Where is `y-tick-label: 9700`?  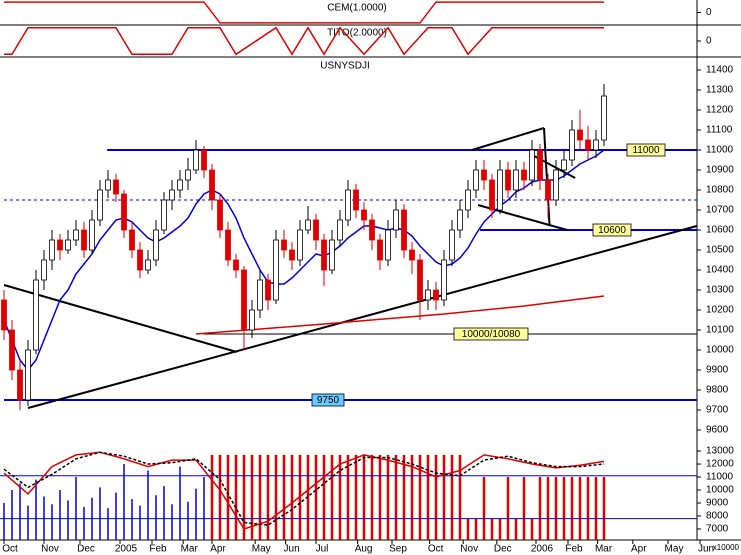 y-tick-label: 9700 is located at coordinates (717, 410).